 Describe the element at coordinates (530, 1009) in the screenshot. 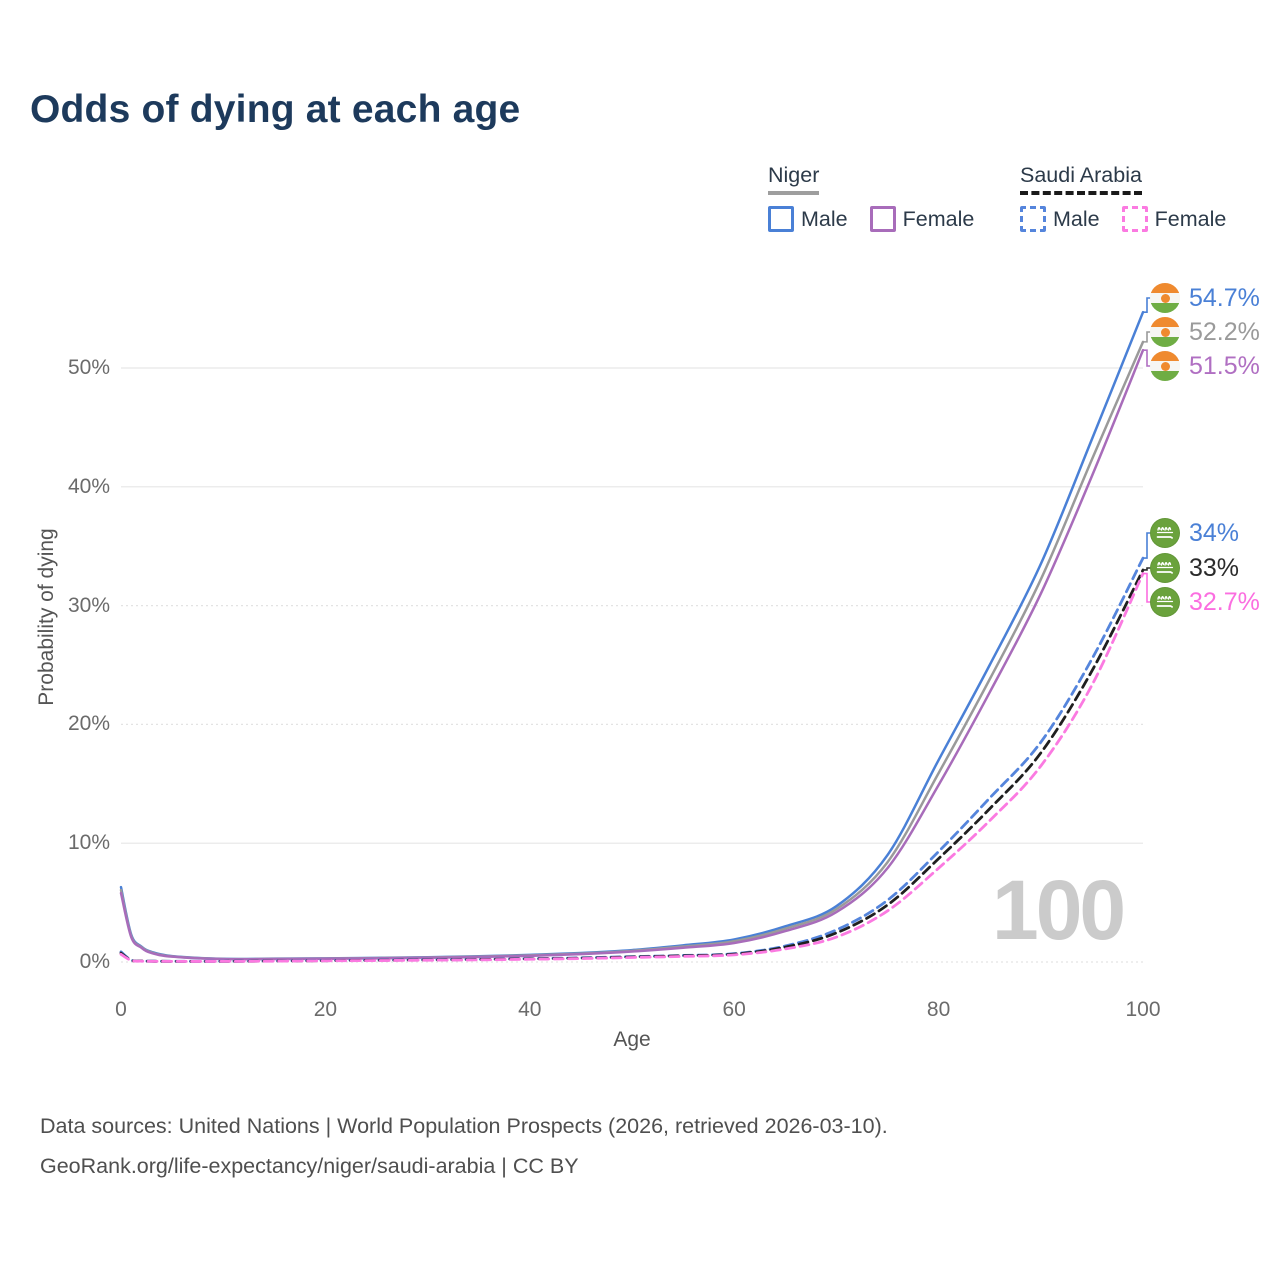

I see `x-tick-label: 40` at that location.